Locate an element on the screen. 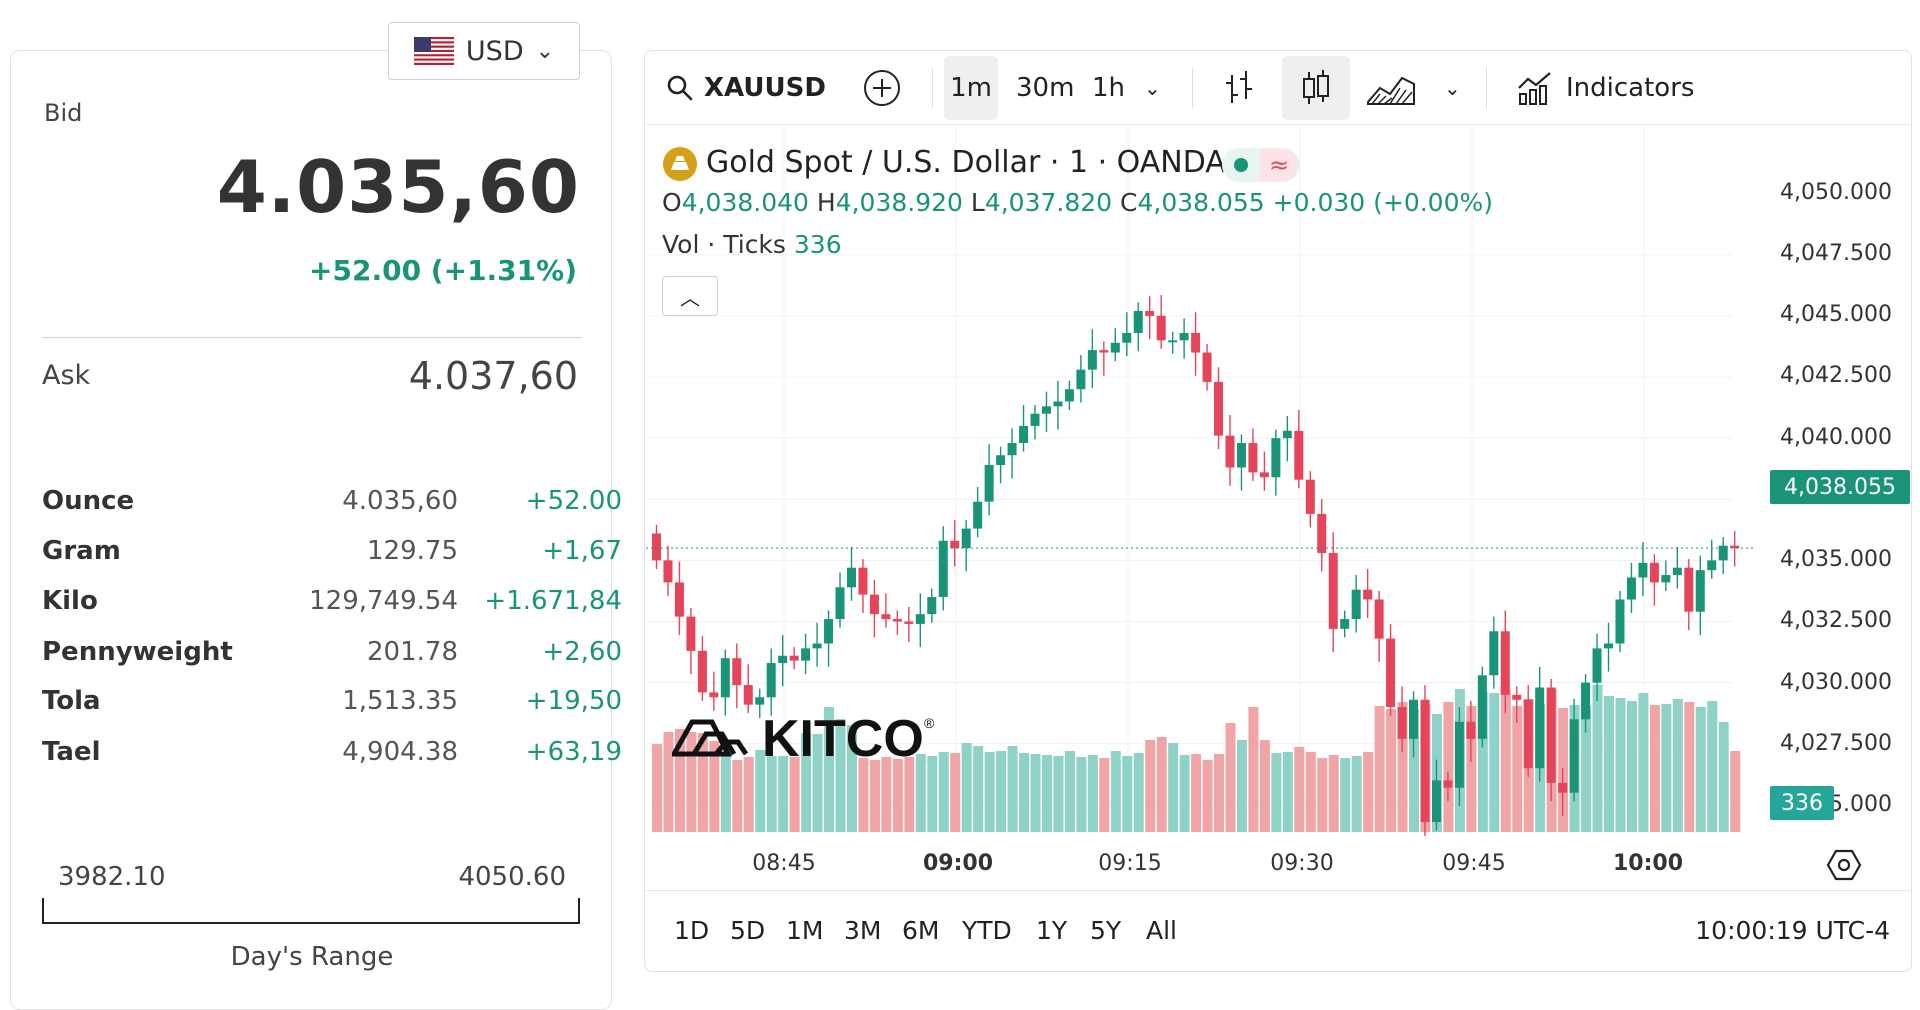 The image size is (1920, 1010). ohlc-bars-icon is located at coordinates (1239, 87).